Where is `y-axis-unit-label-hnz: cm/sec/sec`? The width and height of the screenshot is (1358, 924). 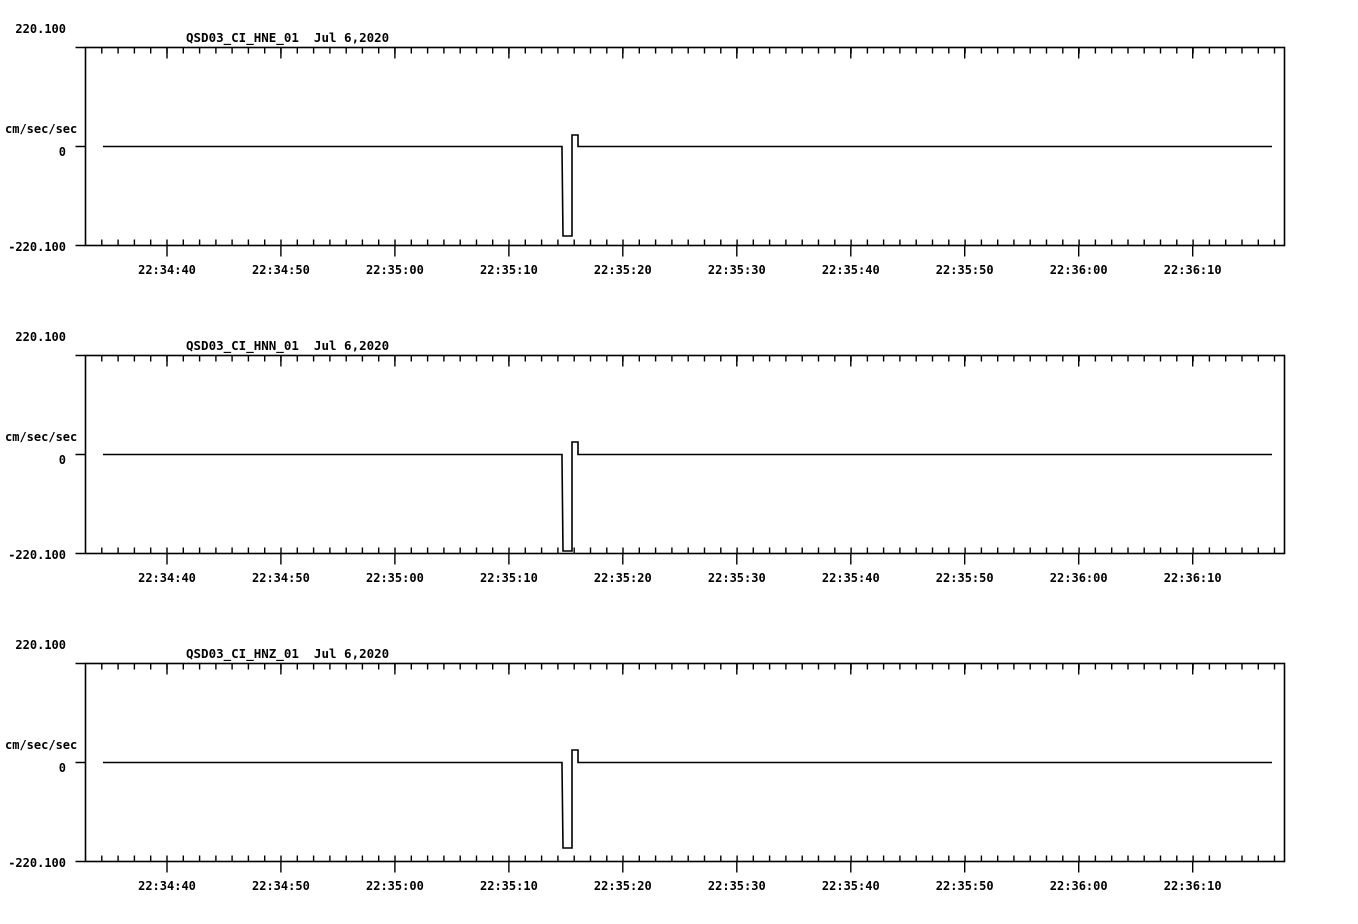 y-axis-unit-label-hnz: cm/sec/sec is located at coordinates (41, 745).